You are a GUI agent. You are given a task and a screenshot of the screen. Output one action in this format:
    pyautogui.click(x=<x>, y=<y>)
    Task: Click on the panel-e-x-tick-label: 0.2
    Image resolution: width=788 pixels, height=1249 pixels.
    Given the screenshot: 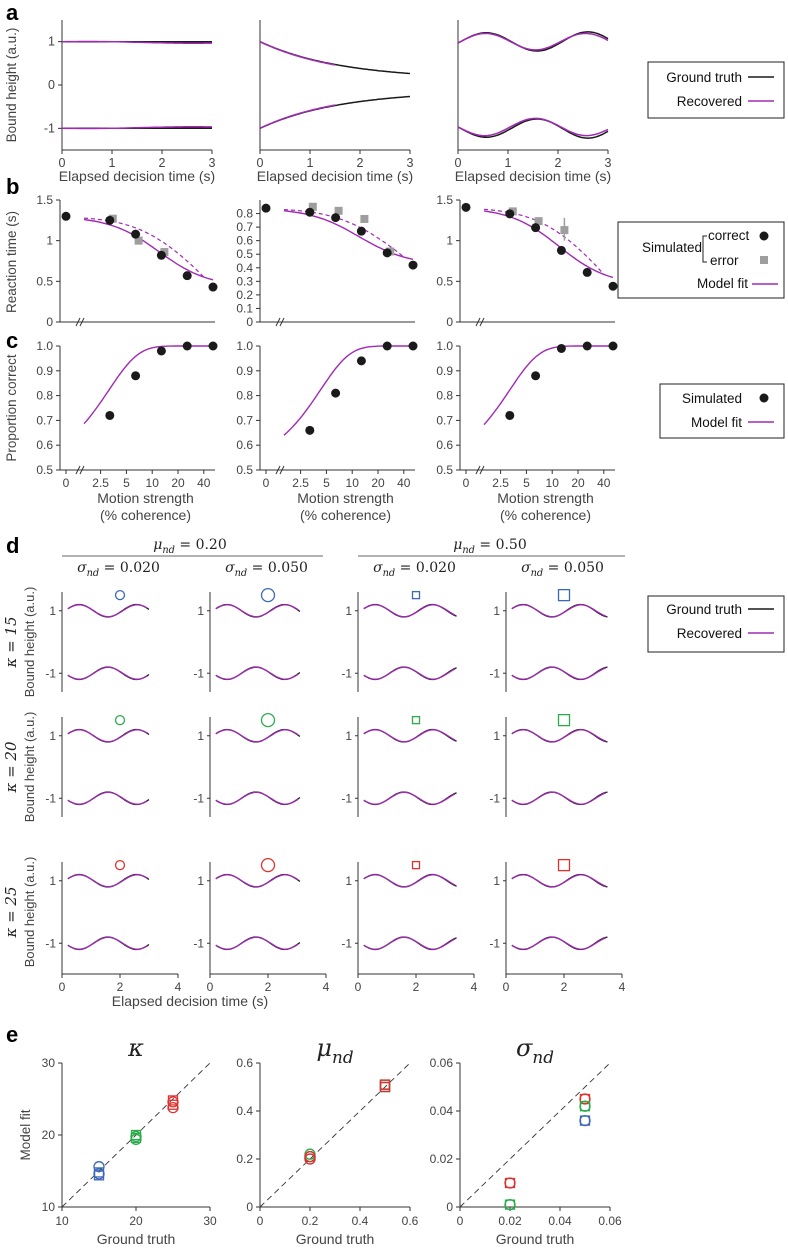 What is the action you would take?
    pyautogui.click(x=310, y=1221)
    